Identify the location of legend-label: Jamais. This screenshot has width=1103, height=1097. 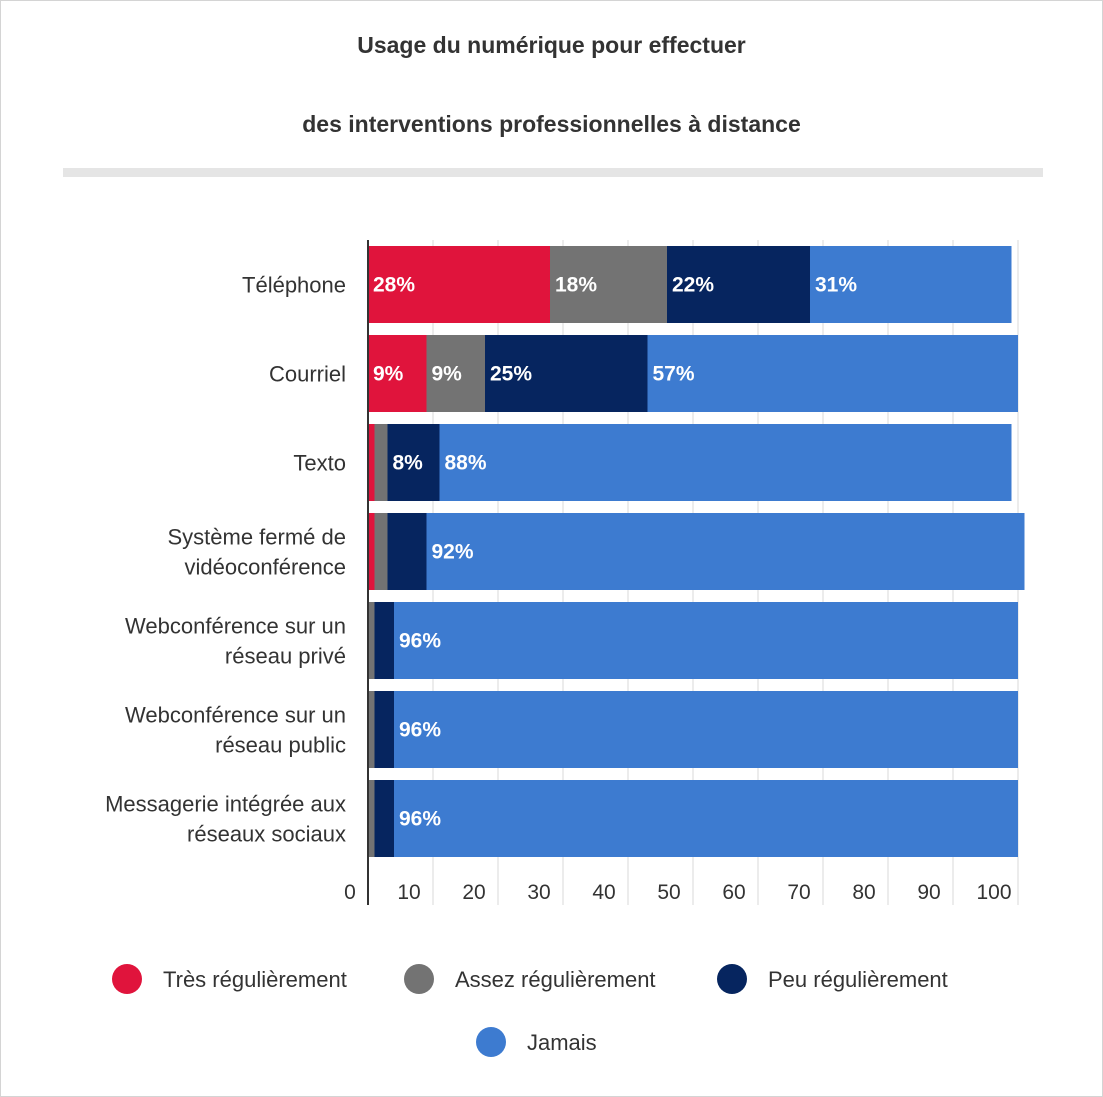
(562, 1042).